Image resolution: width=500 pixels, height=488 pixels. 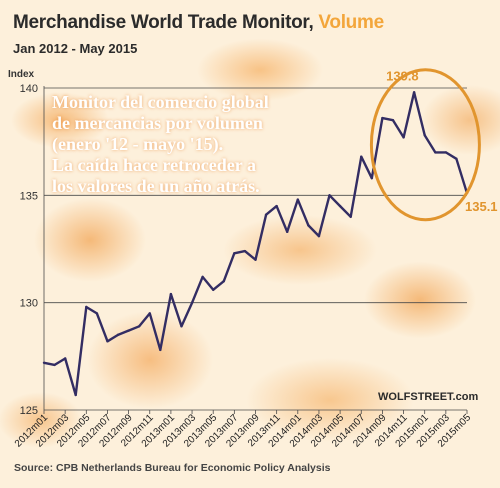 I want to click on note-line: La caída hace retroceder a, so click(x=154, y=165).